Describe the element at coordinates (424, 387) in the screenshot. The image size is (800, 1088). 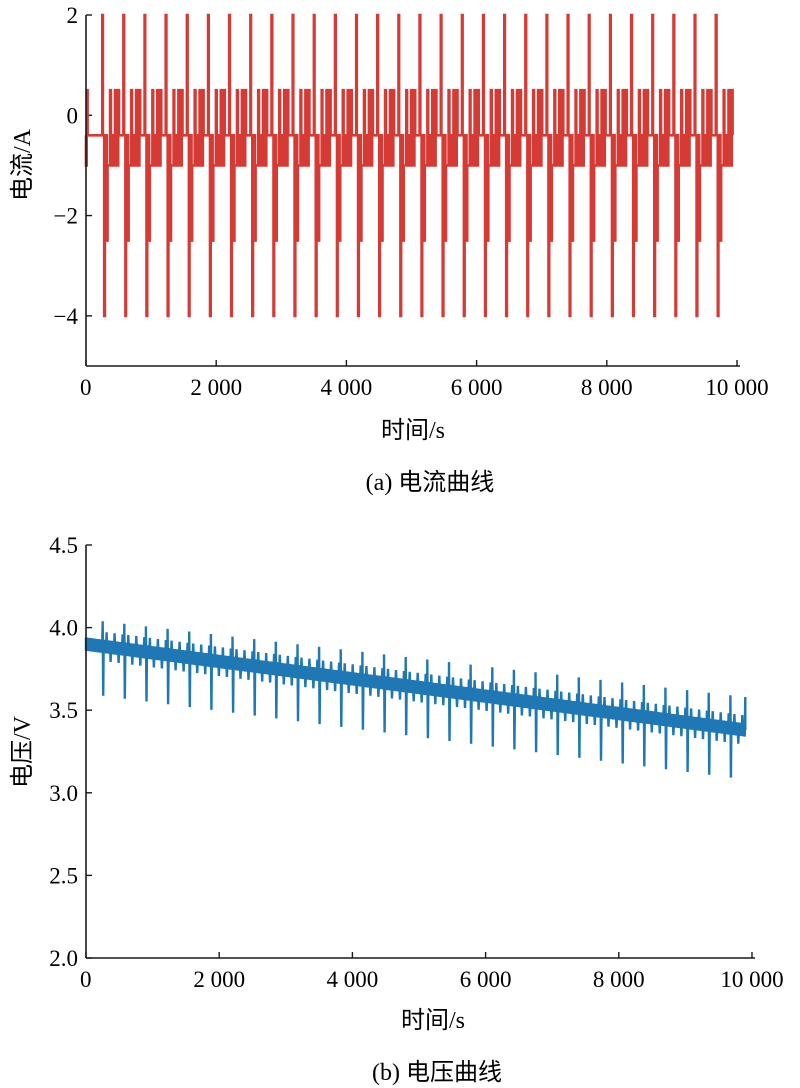
I see `current-x-tick-labels: 0 2 000 4 000 6 000 8 000 10 000` at that location.